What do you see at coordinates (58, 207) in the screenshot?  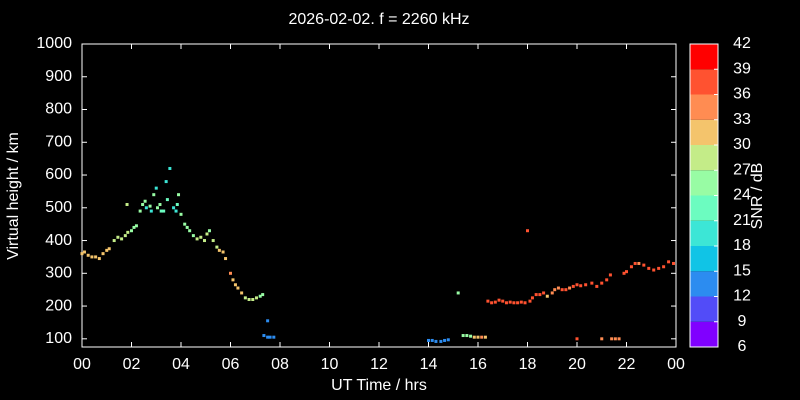 I see `y-tick-label: 500` at bounding box center [58, 207].